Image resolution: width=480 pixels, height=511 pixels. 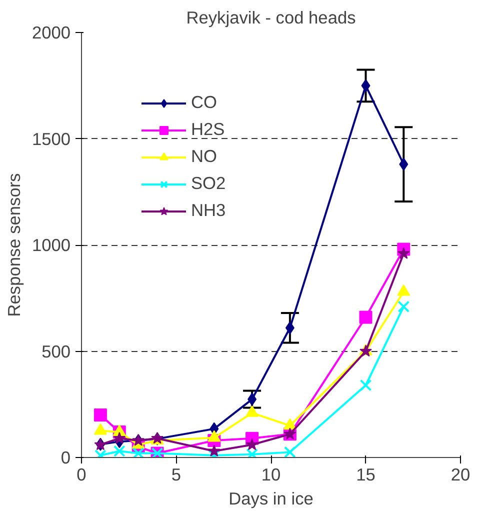 I want to click on y-tick-label: 500, so click(x=56, y=351).